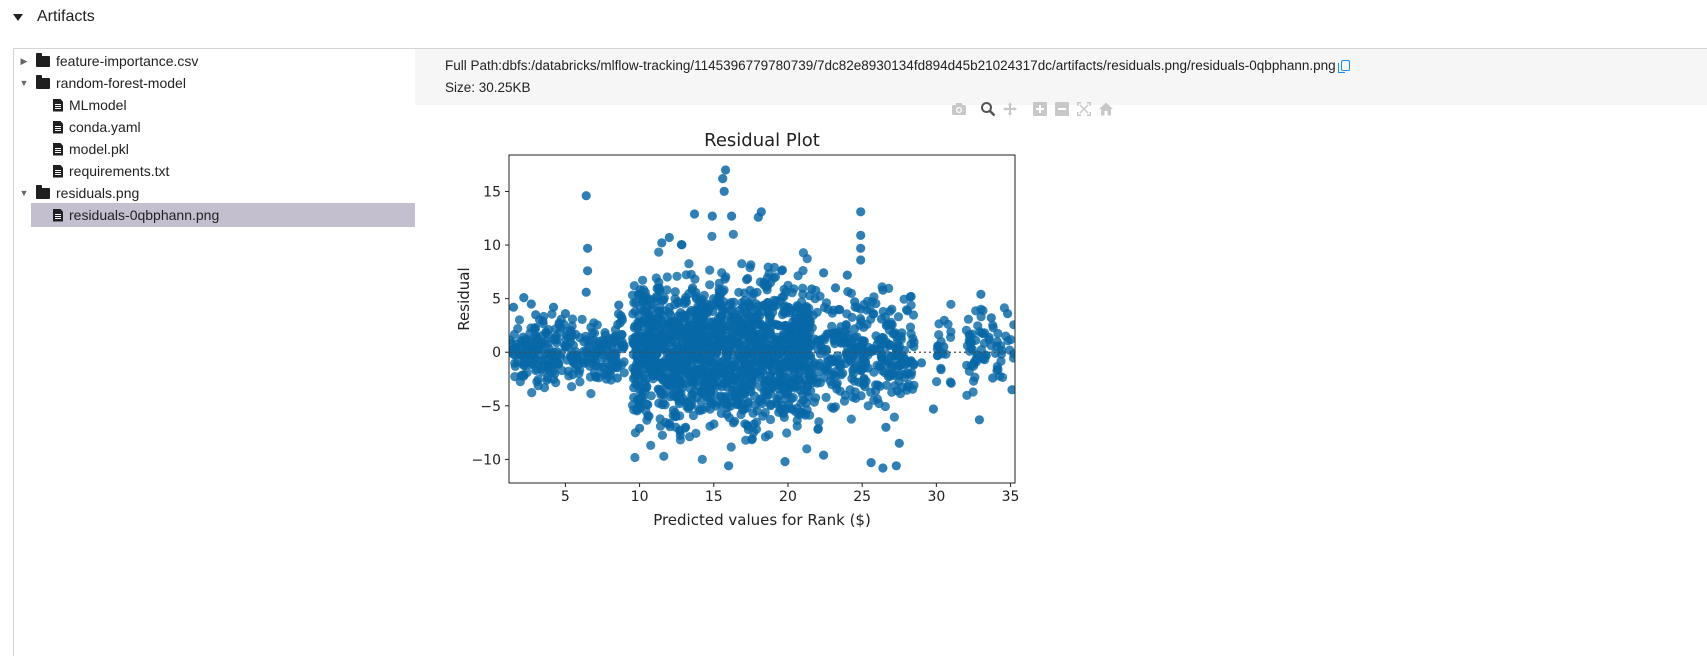 This screenshot has width=1707, height=656. I want to click on tree-item-label: conda.yaml, so click(105, 127).